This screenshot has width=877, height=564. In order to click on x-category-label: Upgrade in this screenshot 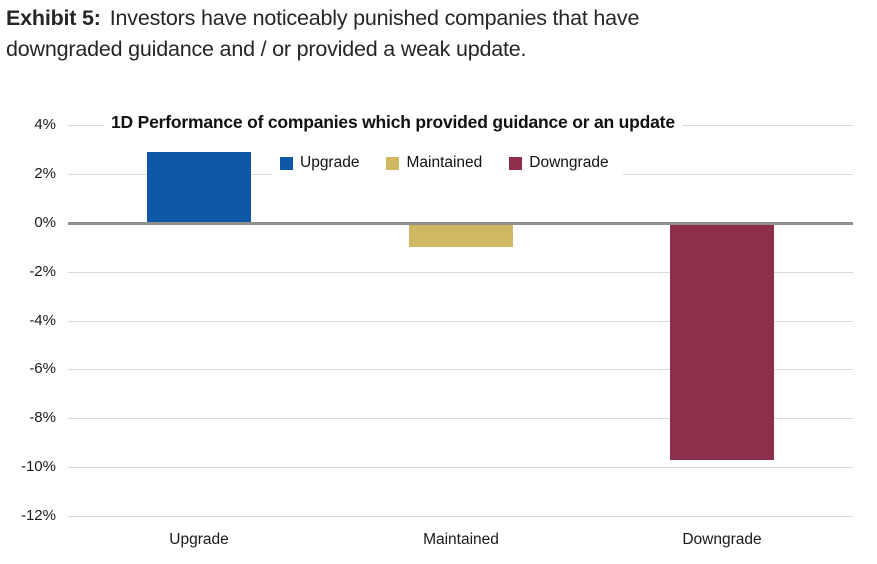, I will do `click(199, 539)`.